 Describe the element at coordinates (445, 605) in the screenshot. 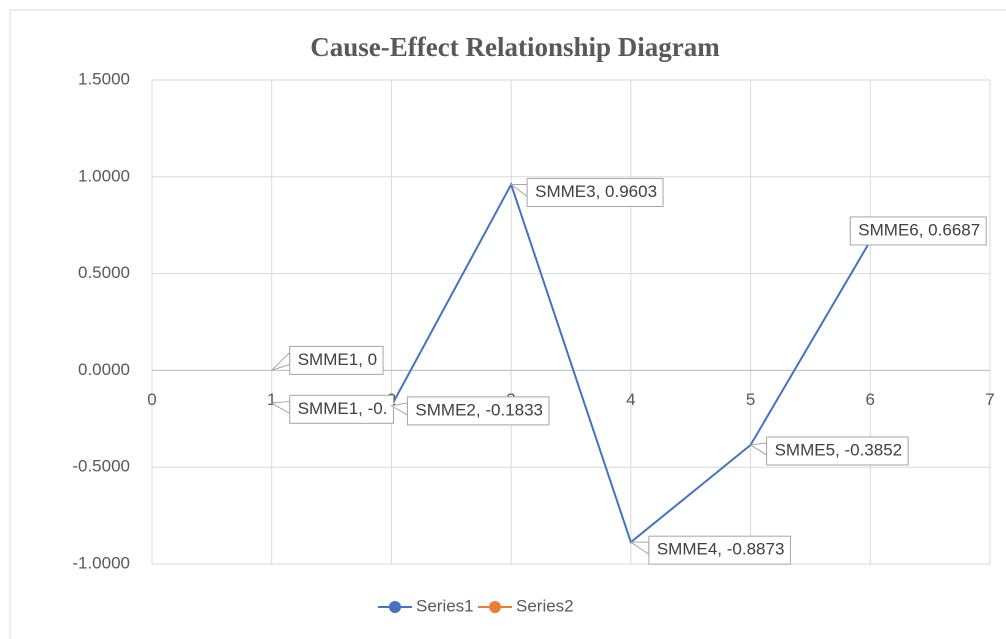

I see `legend-label: Series1` at that location.